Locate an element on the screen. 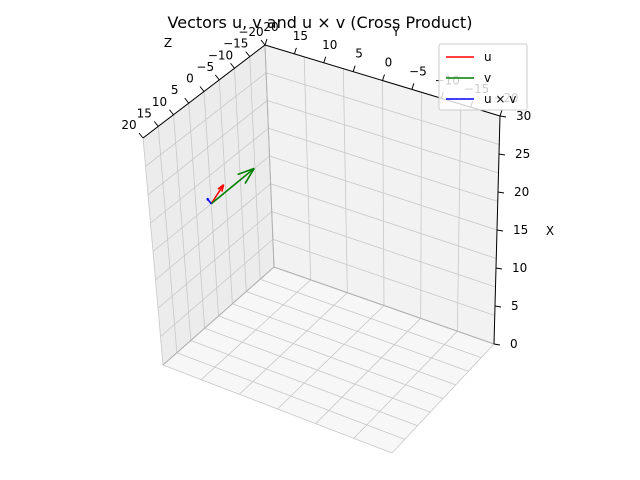  z-tick-label: 15 is located at coordinates (144, 113).